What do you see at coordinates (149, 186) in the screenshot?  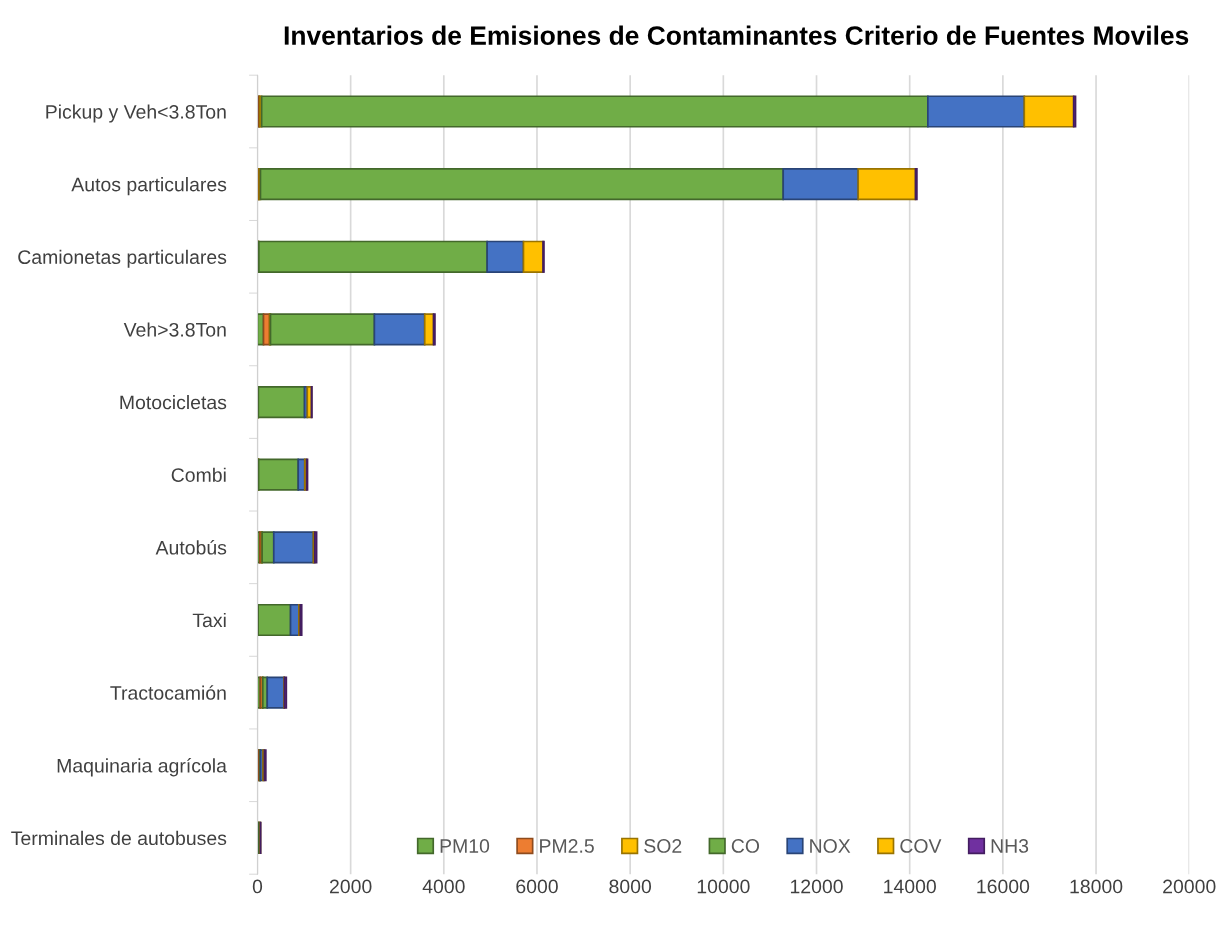 I see `y-tick-label: Autos particulares` at bounding box center [149, 186].